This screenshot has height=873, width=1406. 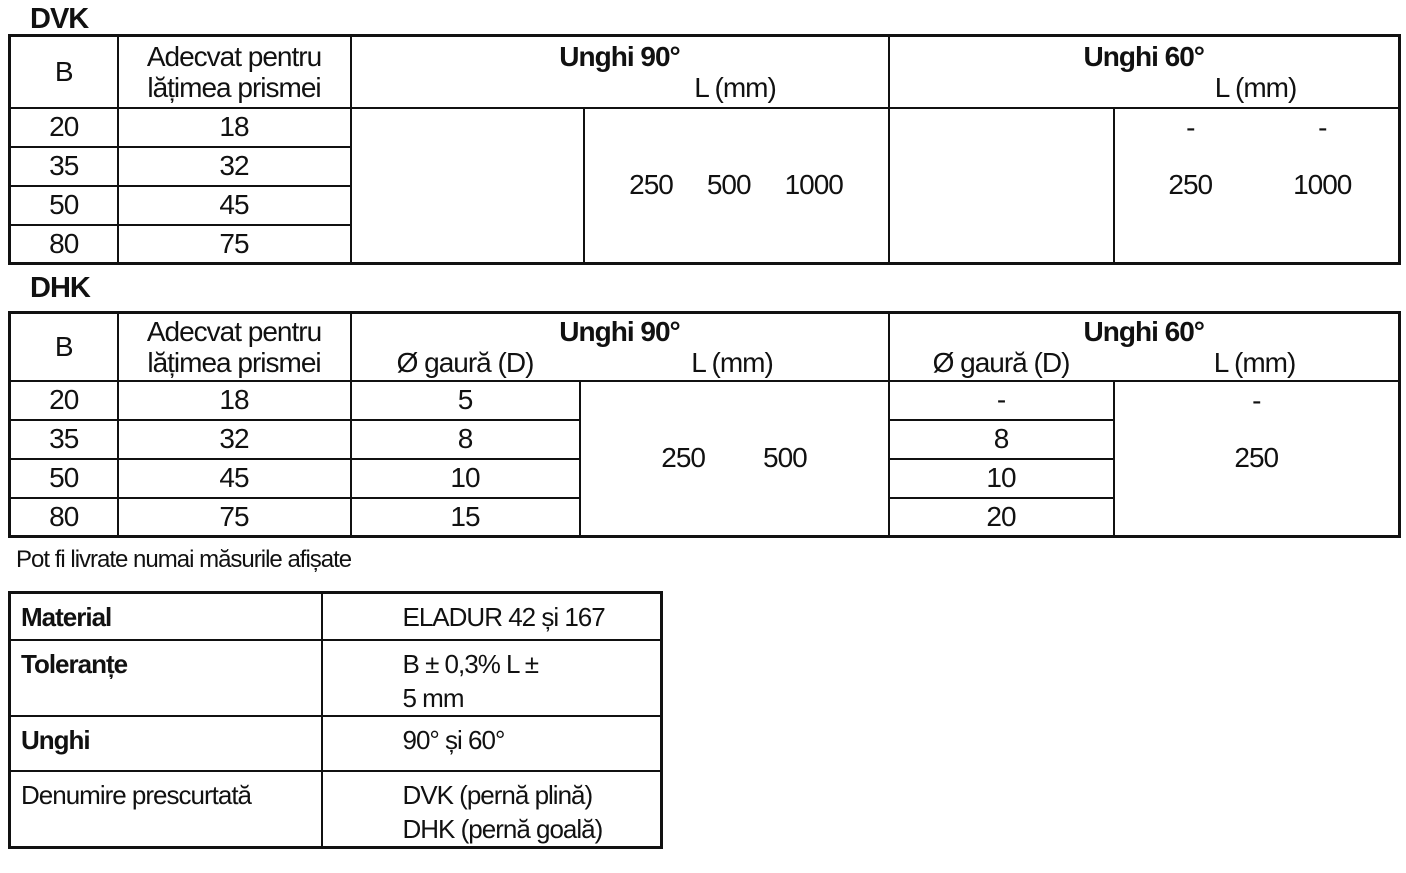 I want to click on dhk-table-title: DHK, so click(x=60, y=288).